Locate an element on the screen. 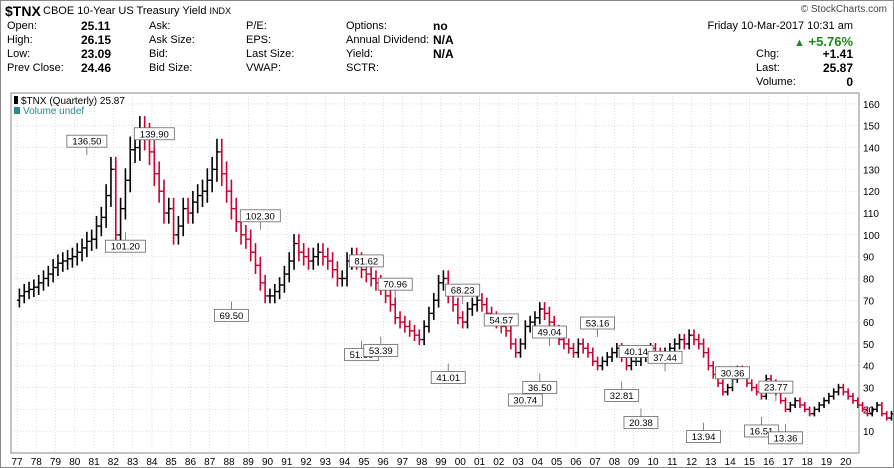  quote-field-label: Low: is located at coordinates (19, 54).